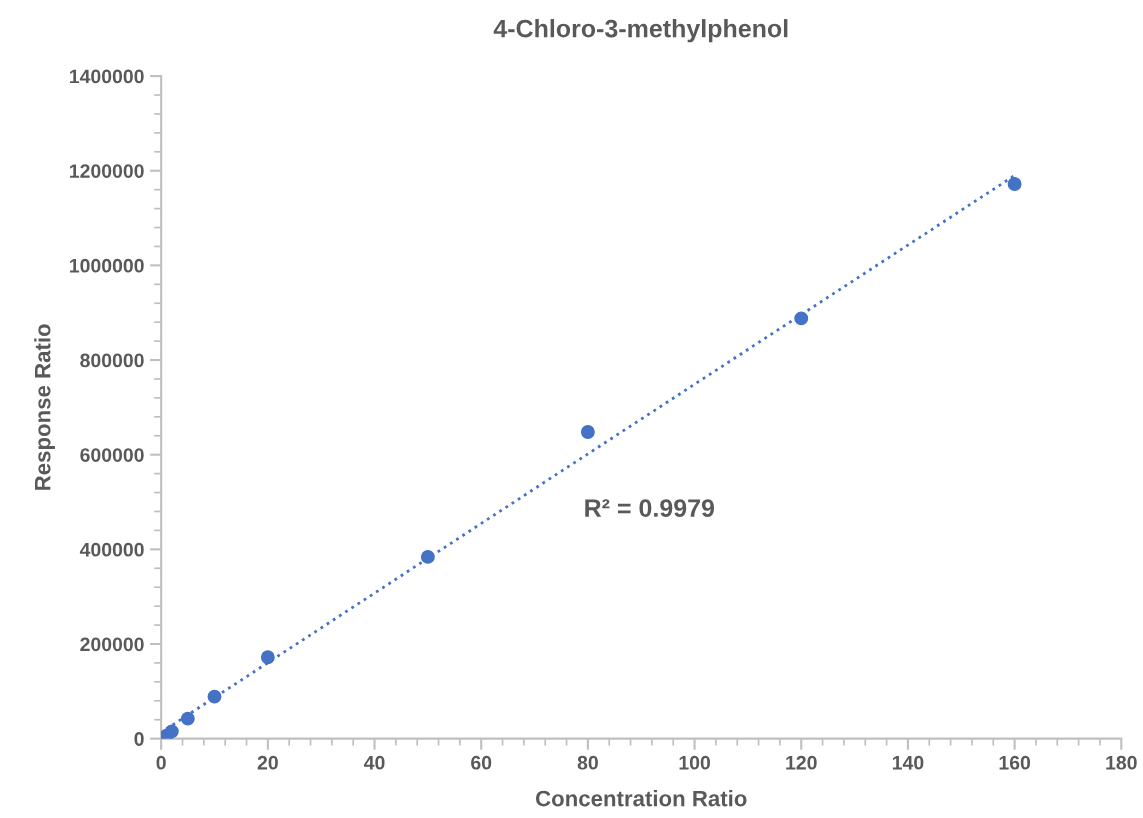 This screenshot has height=818, width=1143. I want to click on y-tick-label: 600000, so click(112, 455).